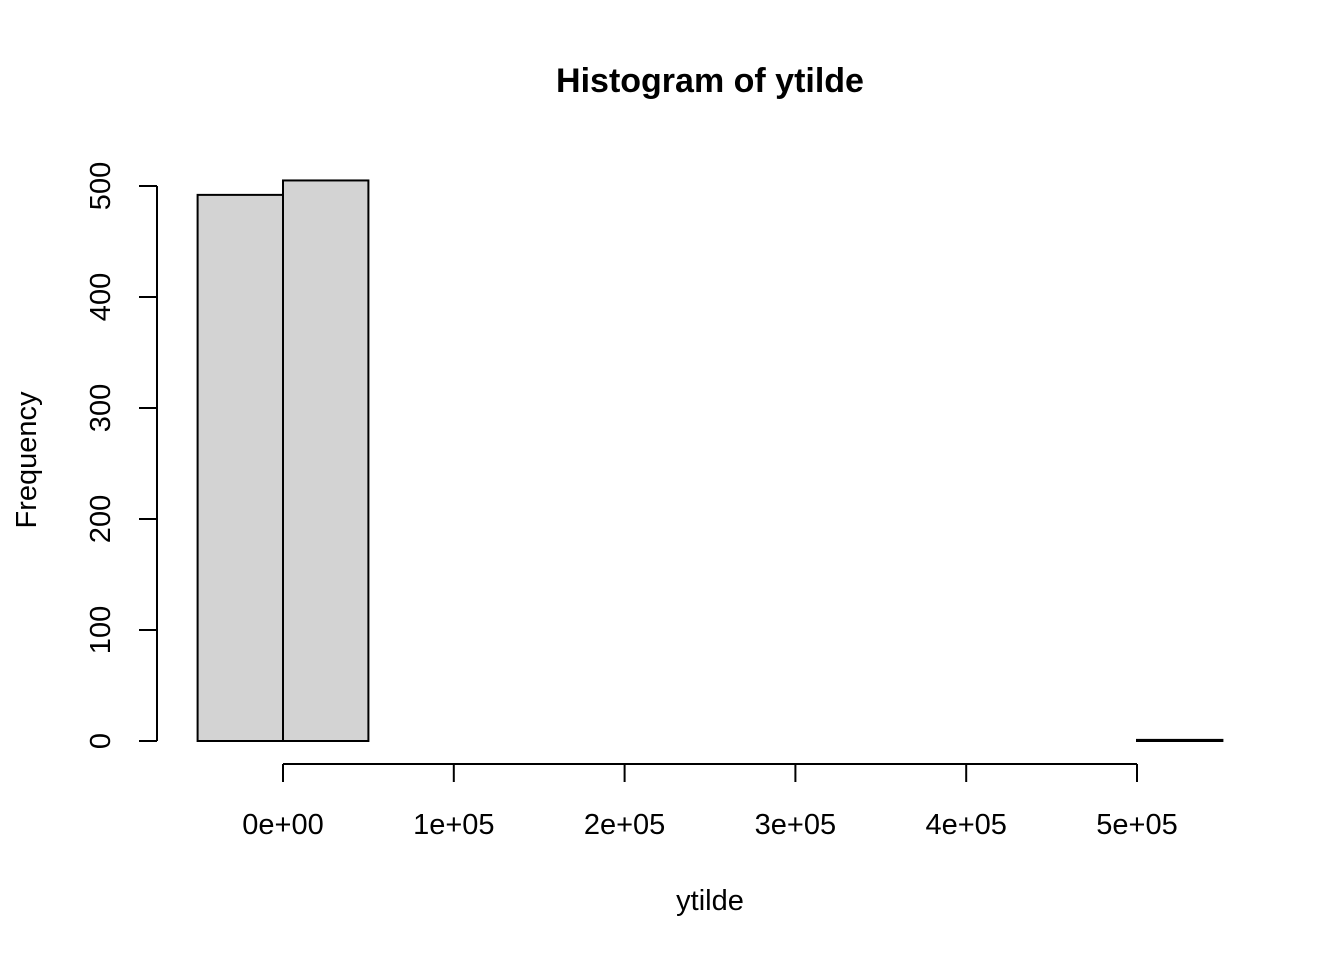 Image resolution: width=1344 pixels, height=960 pixels. I want to click on y-axis-label: Frequency, so click(27, 460).